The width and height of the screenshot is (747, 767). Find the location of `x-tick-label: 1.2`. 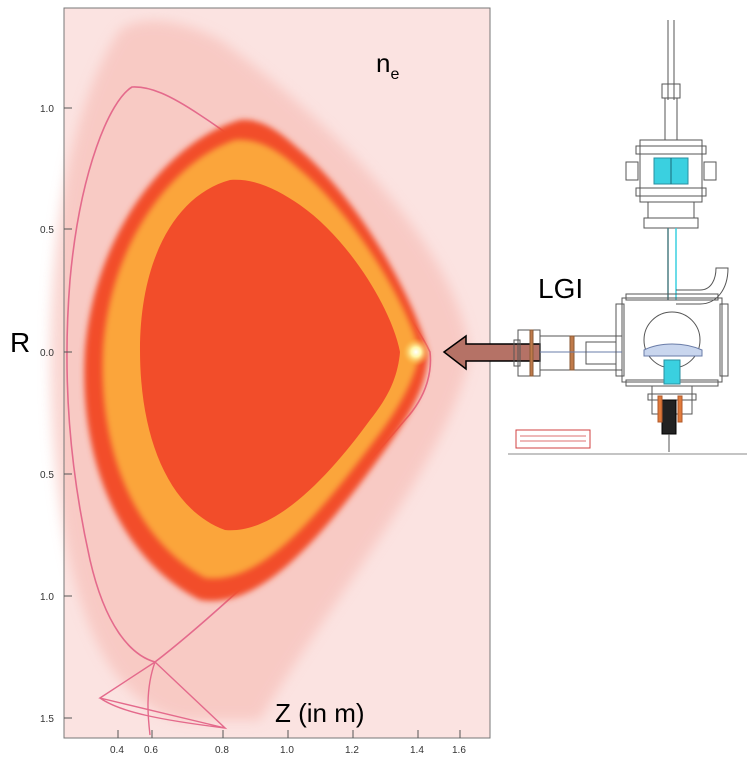

x-tick-label: 1.2 is located at coordinates (352, 750).